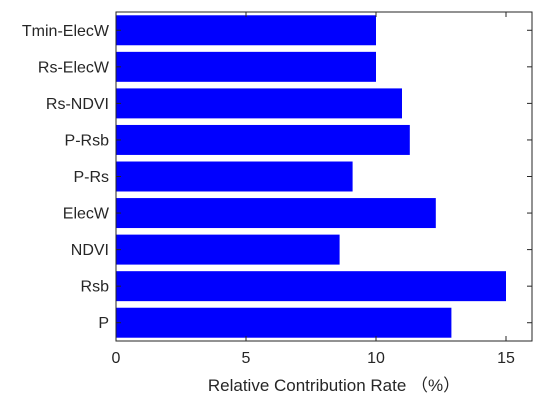  I want to click on bar-rsb, so click(311, 286).